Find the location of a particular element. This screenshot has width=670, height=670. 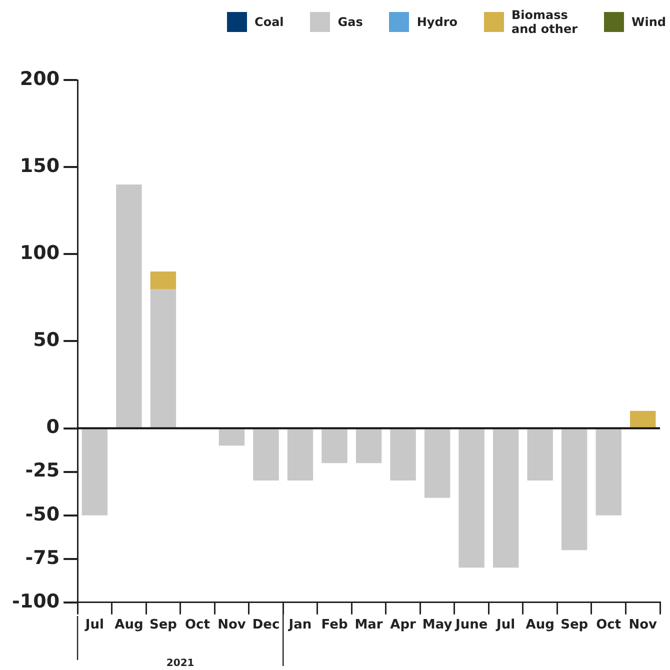

text: 2021 is located at coordinates (180, 663).